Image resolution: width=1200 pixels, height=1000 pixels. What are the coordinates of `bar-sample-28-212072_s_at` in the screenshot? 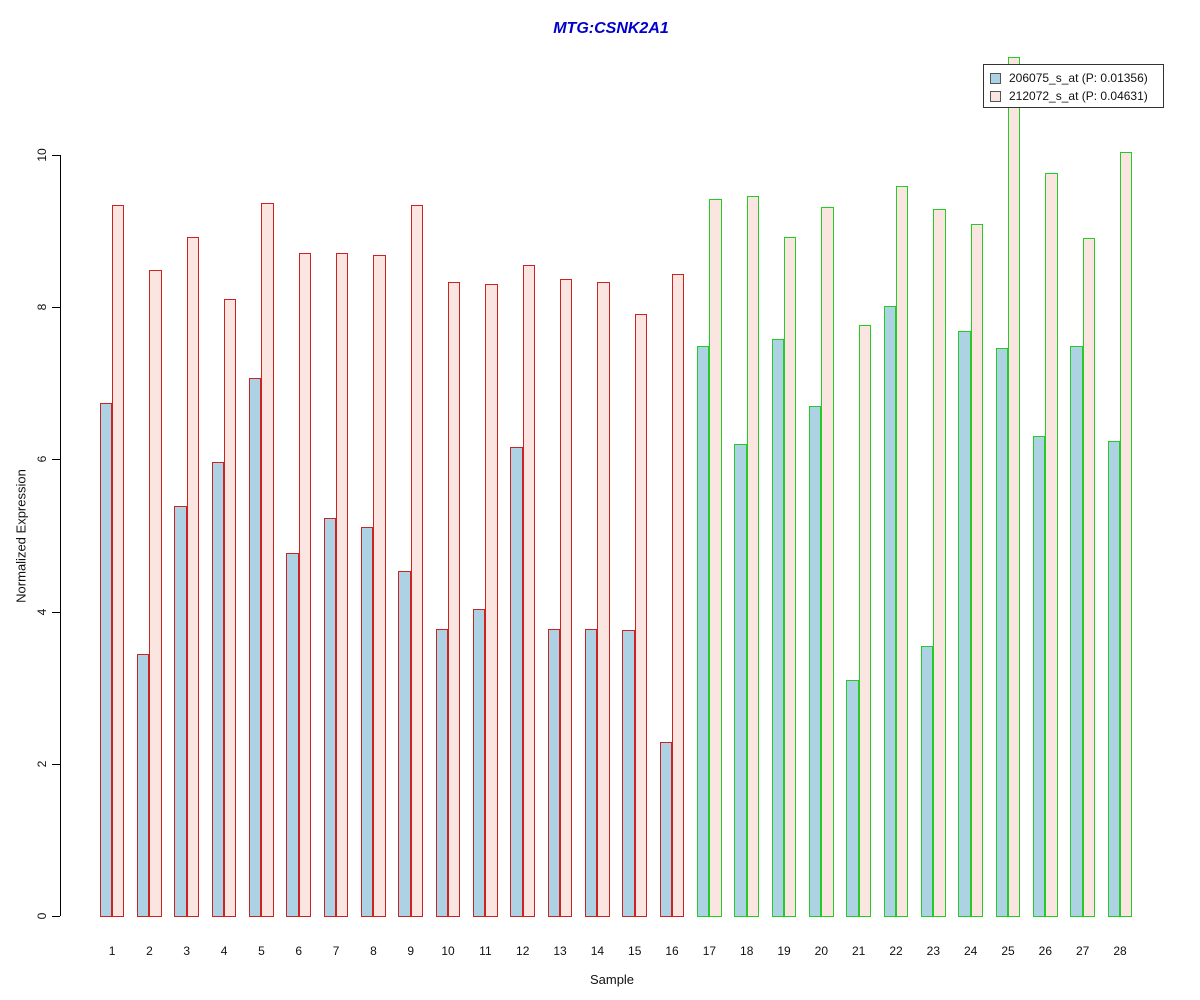 It's located at (1126, 534).